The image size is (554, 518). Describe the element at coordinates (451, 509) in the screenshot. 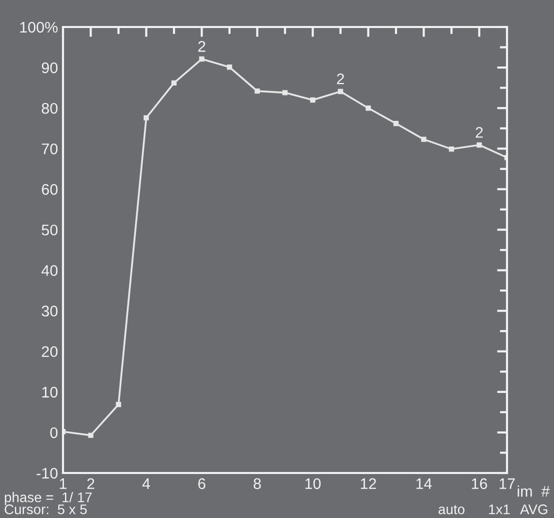

I see `text: auto` at that location.